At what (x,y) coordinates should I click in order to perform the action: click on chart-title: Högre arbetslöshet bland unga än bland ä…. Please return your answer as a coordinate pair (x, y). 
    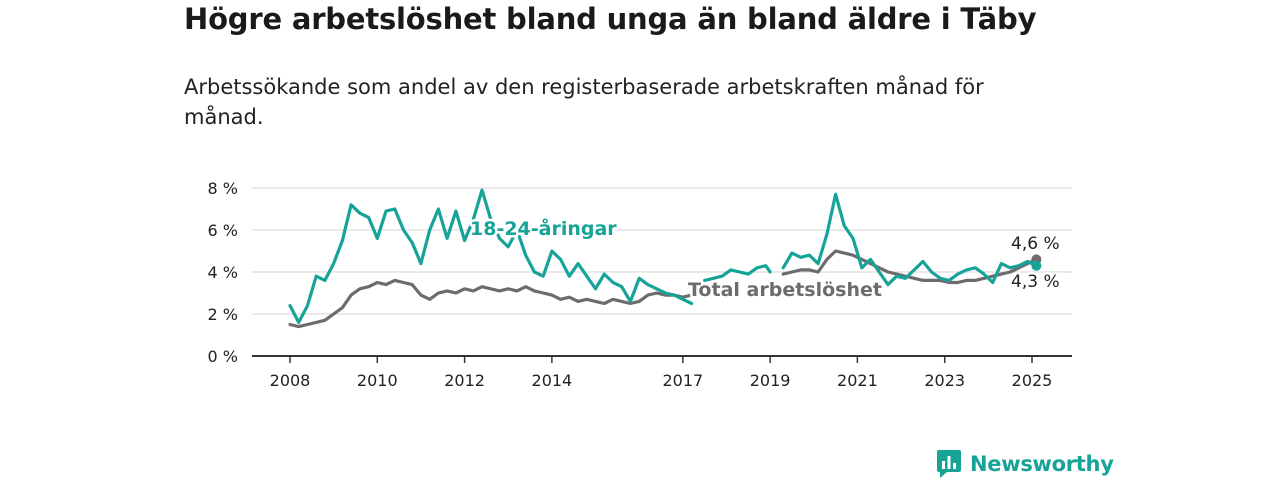
    Looking at the image, I should click on (610, 19).